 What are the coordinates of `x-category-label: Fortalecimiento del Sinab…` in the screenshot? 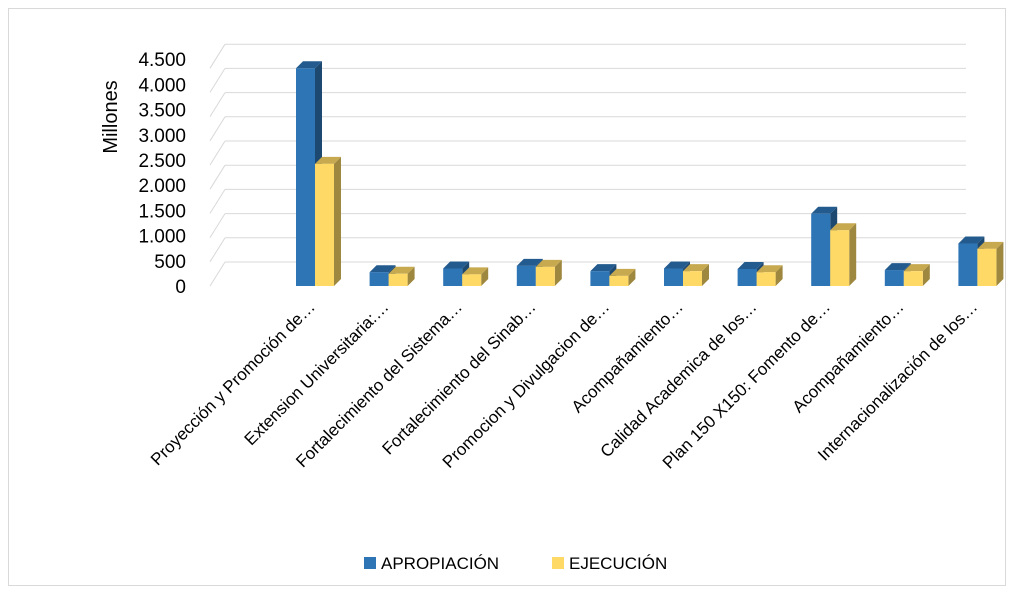 It's located at (459, 377).